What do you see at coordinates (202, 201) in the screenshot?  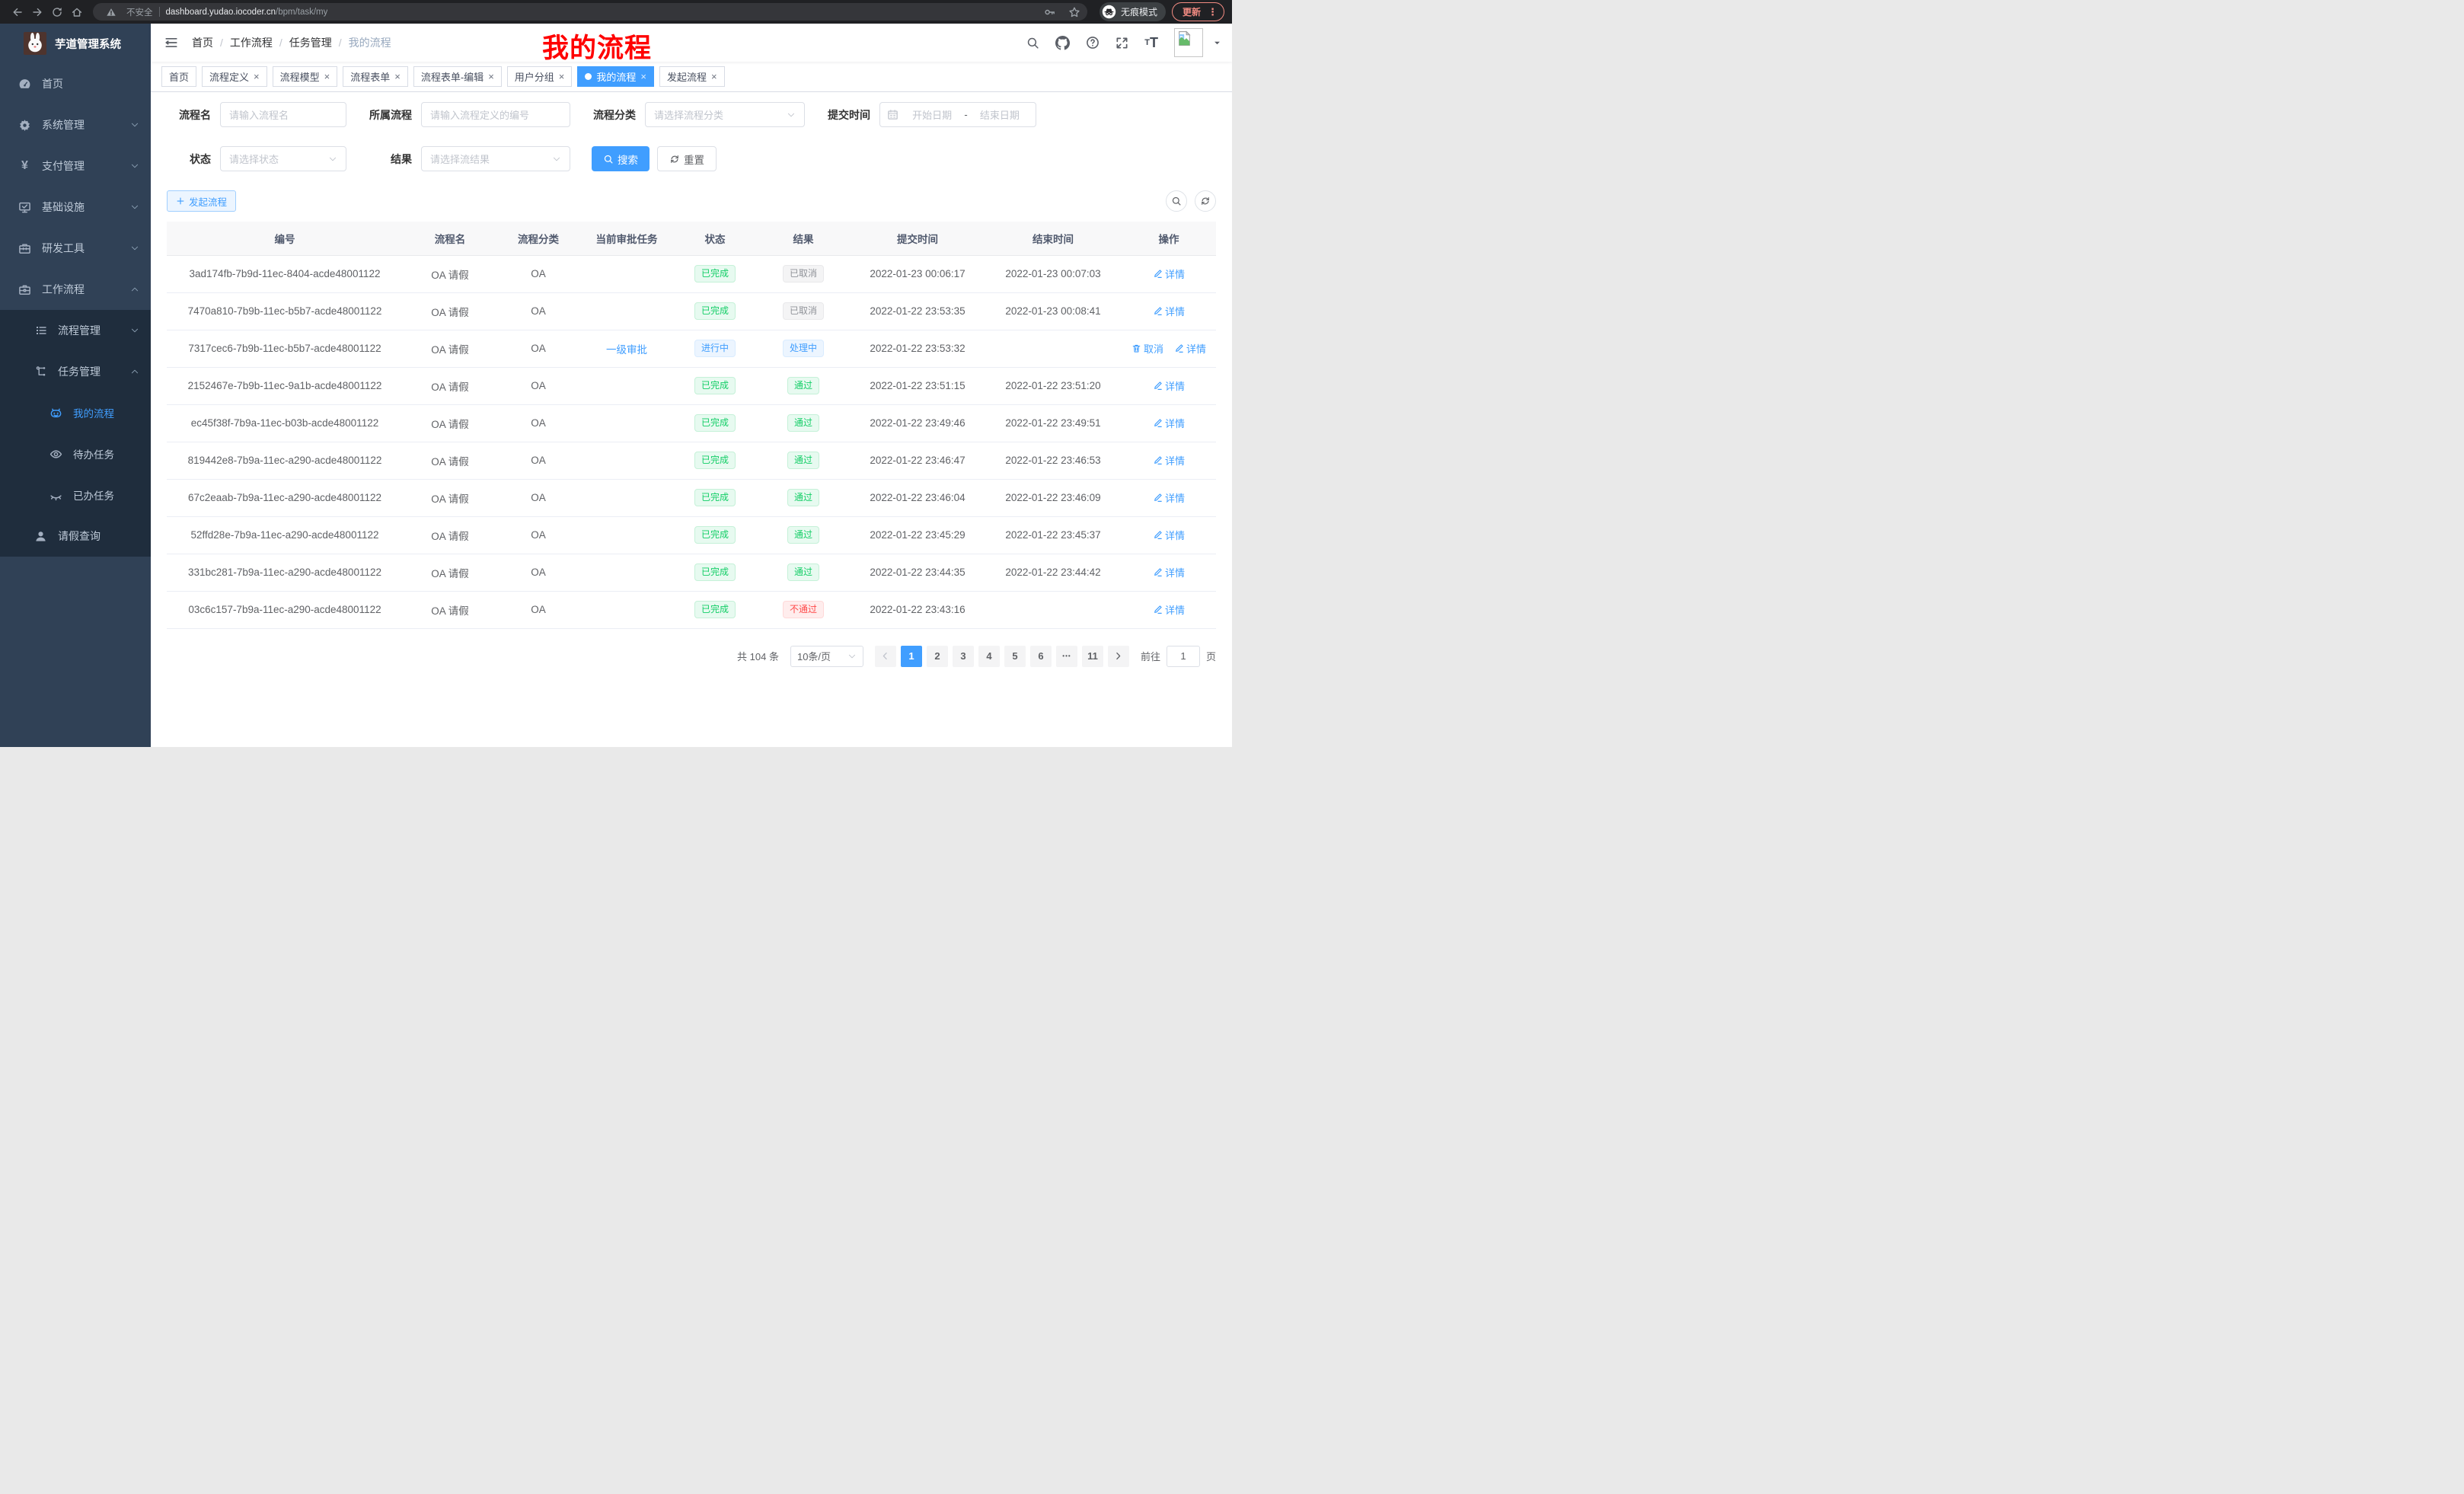 I see `start-process-button: 发起流程` at bounding box center [202, 201].